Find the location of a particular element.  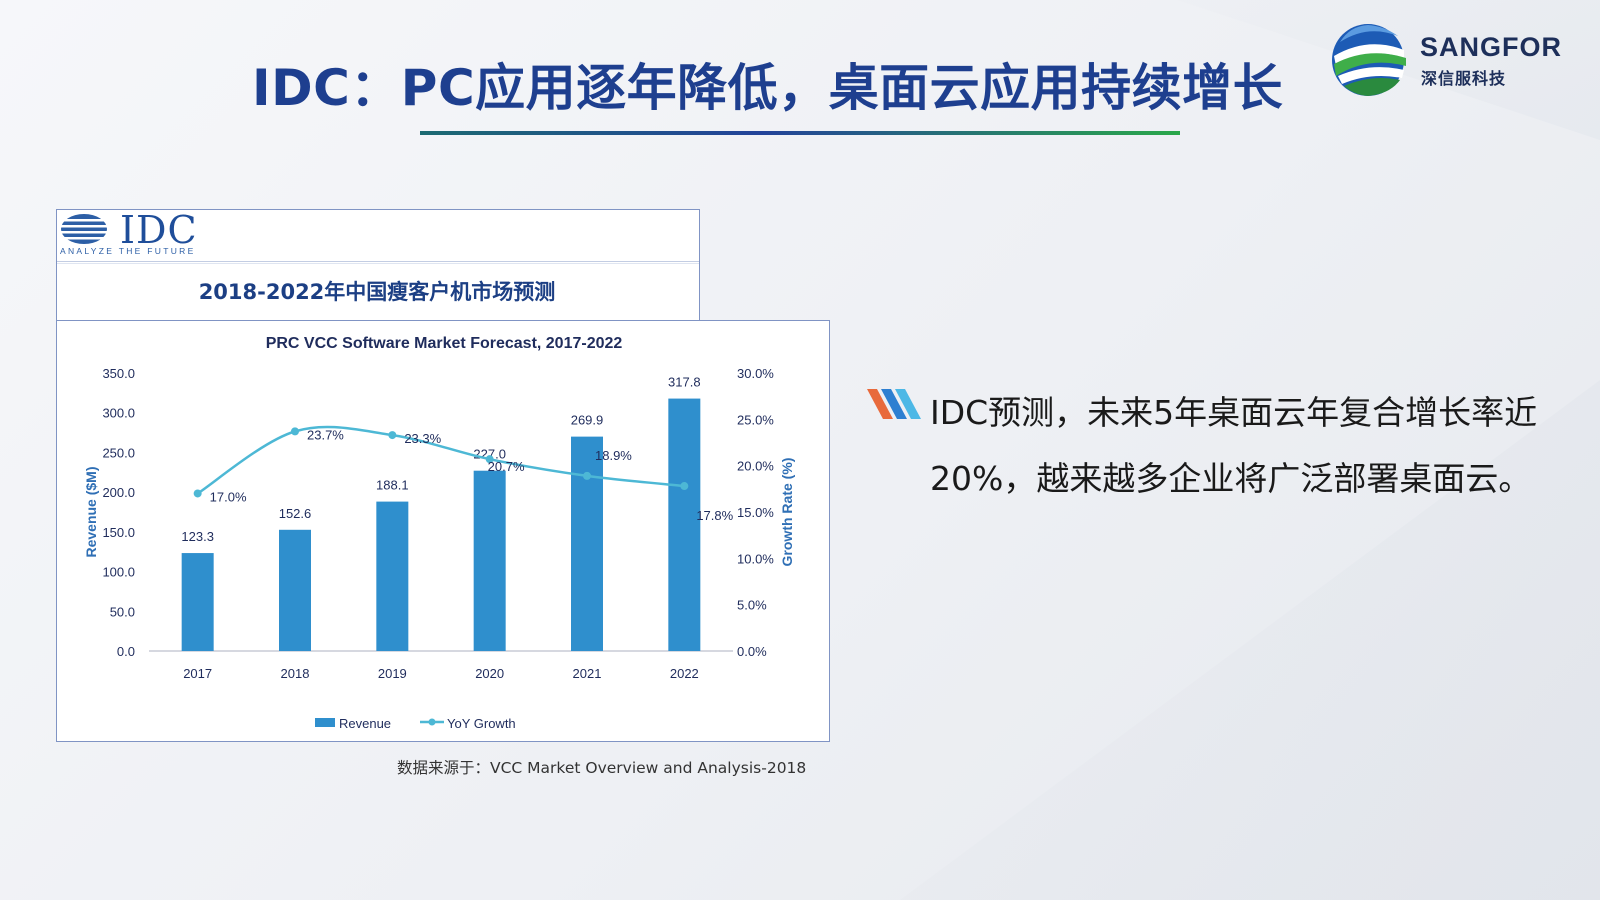

y-tick-label: 350.0 is located at coordinates (118, 373).